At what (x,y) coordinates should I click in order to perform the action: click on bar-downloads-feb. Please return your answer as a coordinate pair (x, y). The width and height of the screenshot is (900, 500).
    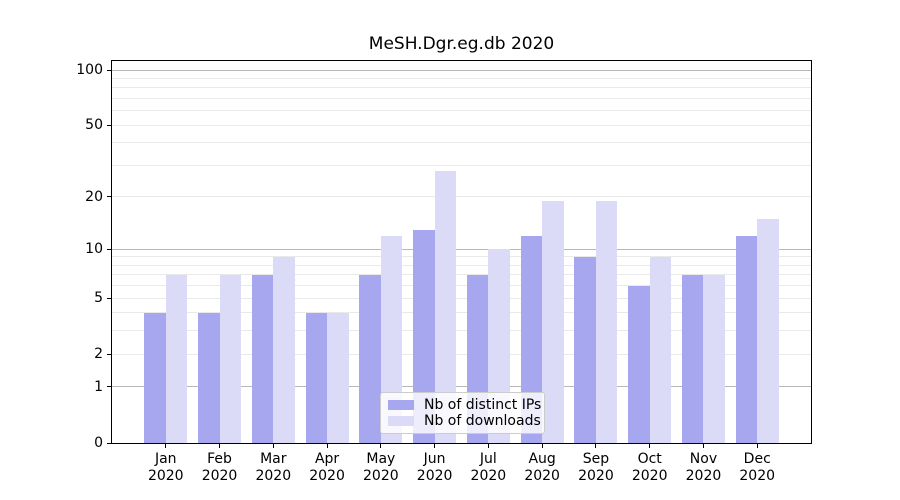
    Looking at the image, I should click on (230, 358).